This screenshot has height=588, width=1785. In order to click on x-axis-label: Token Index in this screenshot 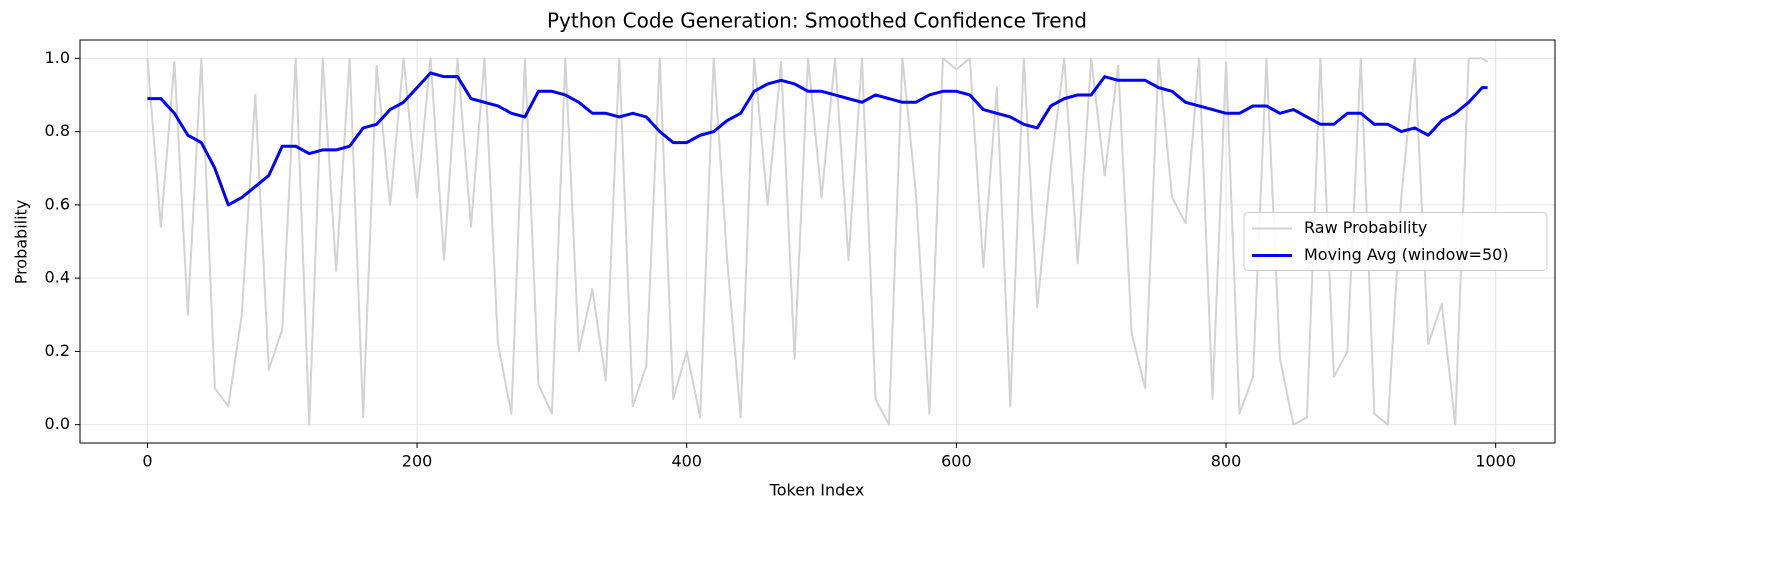, I will do `click(817, 490)`.